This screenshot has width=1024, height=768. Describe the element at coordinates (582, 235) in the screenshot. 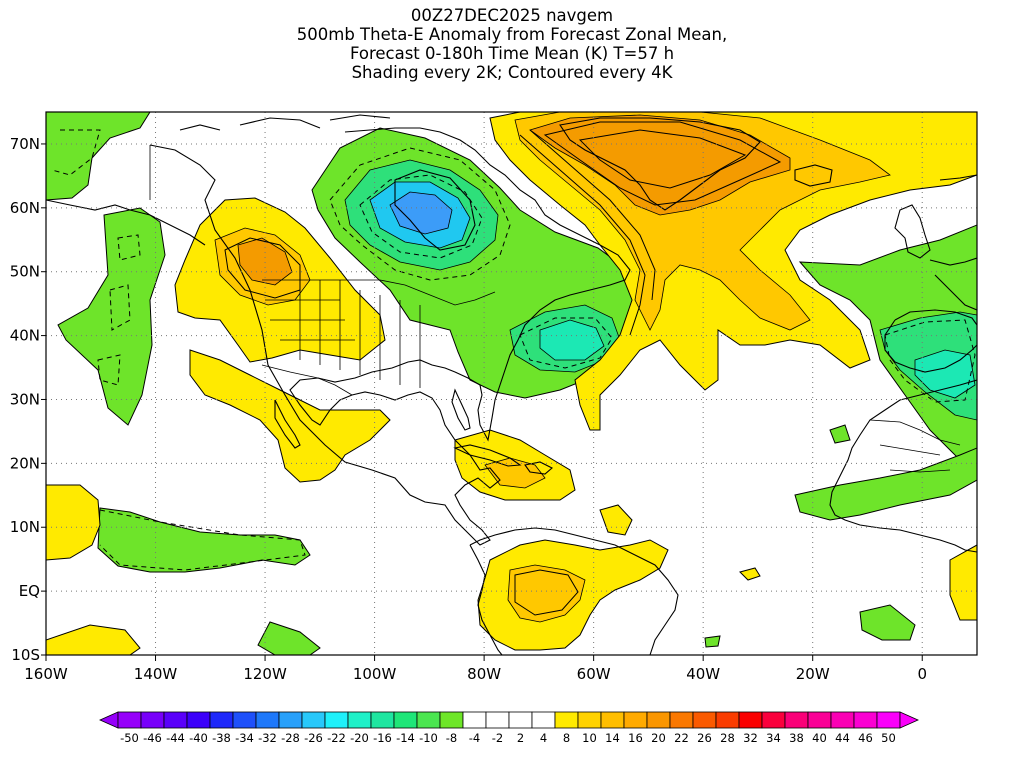

I see `solid-contour-atlantic-streamer` at that location.